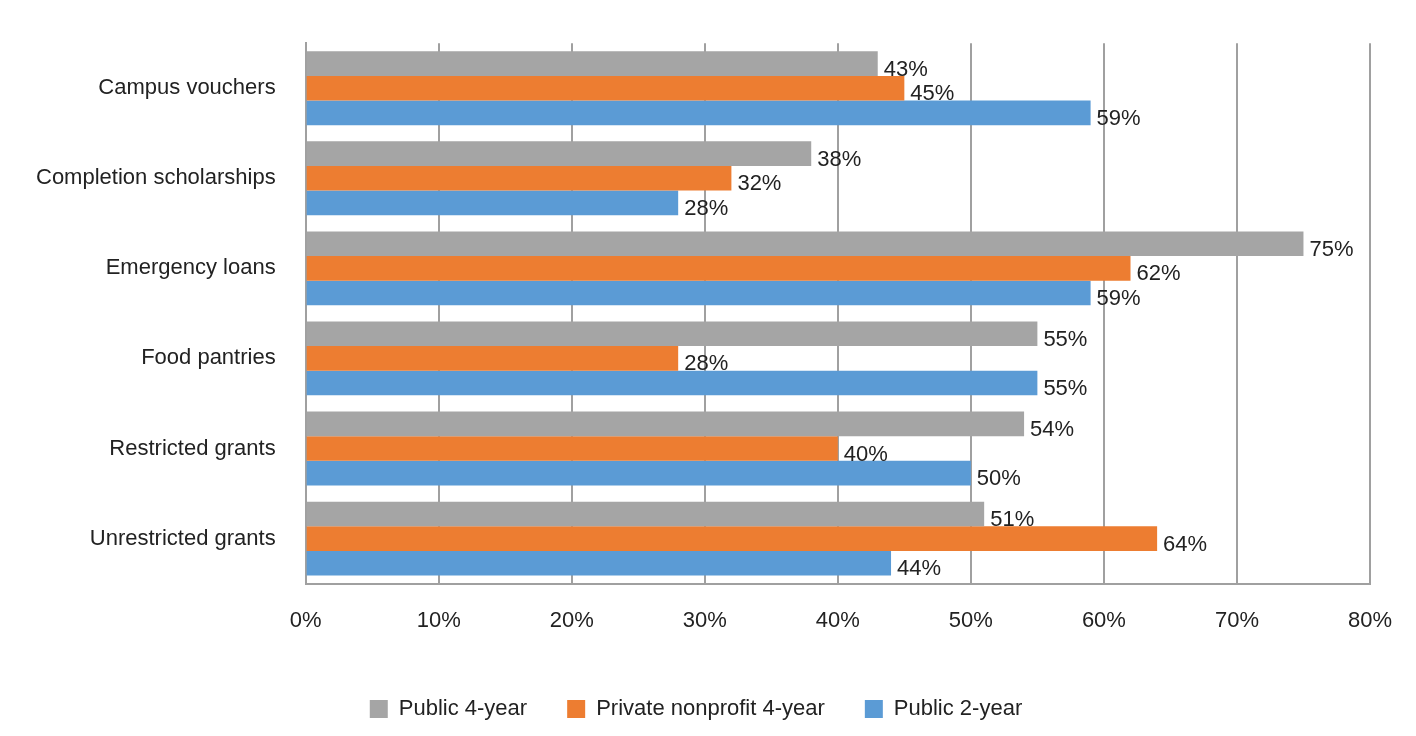 The width and height of the screenshot is (1416, 736). Describe the element at coordinates (1103, 619) in the screenshot. I see `x-tick-label: 60%` at that location.